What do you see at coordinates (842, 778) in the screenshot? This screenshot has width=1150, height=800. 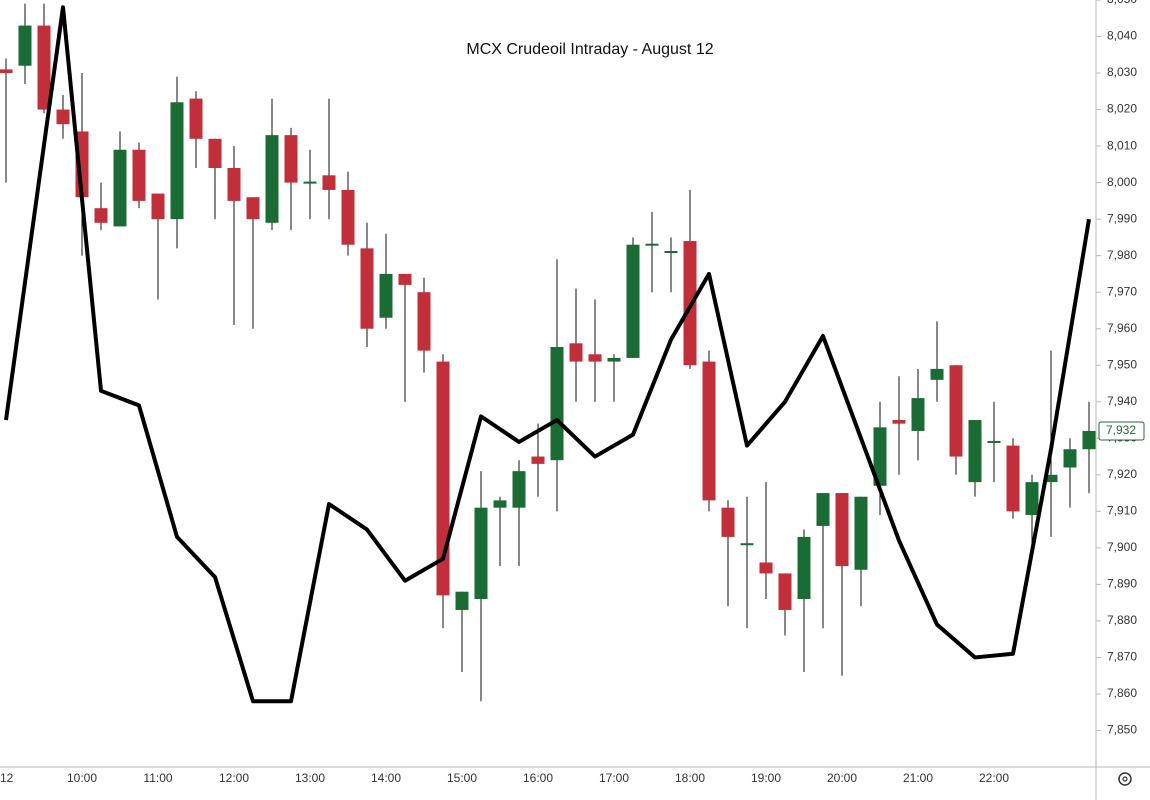 I see `x-tick-label: 20:00` at bounding box center [842, 778].